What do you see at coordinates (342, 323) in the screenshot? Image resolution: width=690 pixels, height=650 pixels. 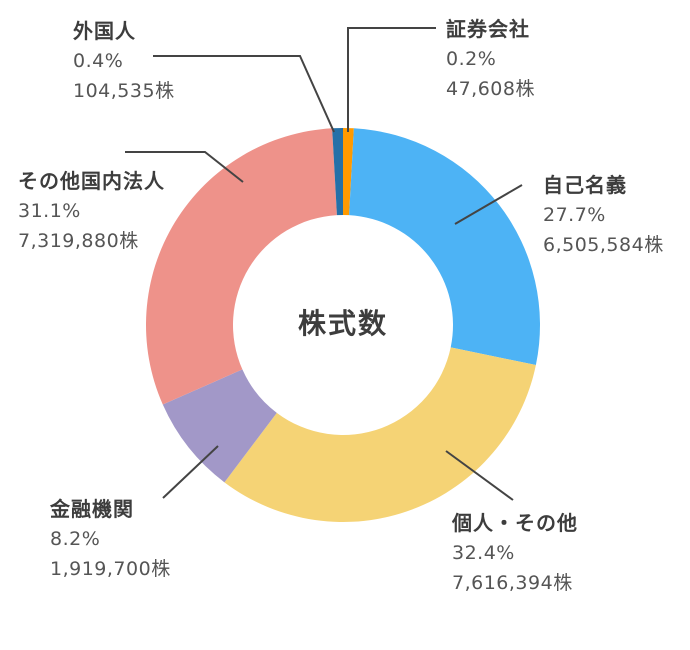 I see `donut-center-title: 株式数` at bounding box center [342, 323].